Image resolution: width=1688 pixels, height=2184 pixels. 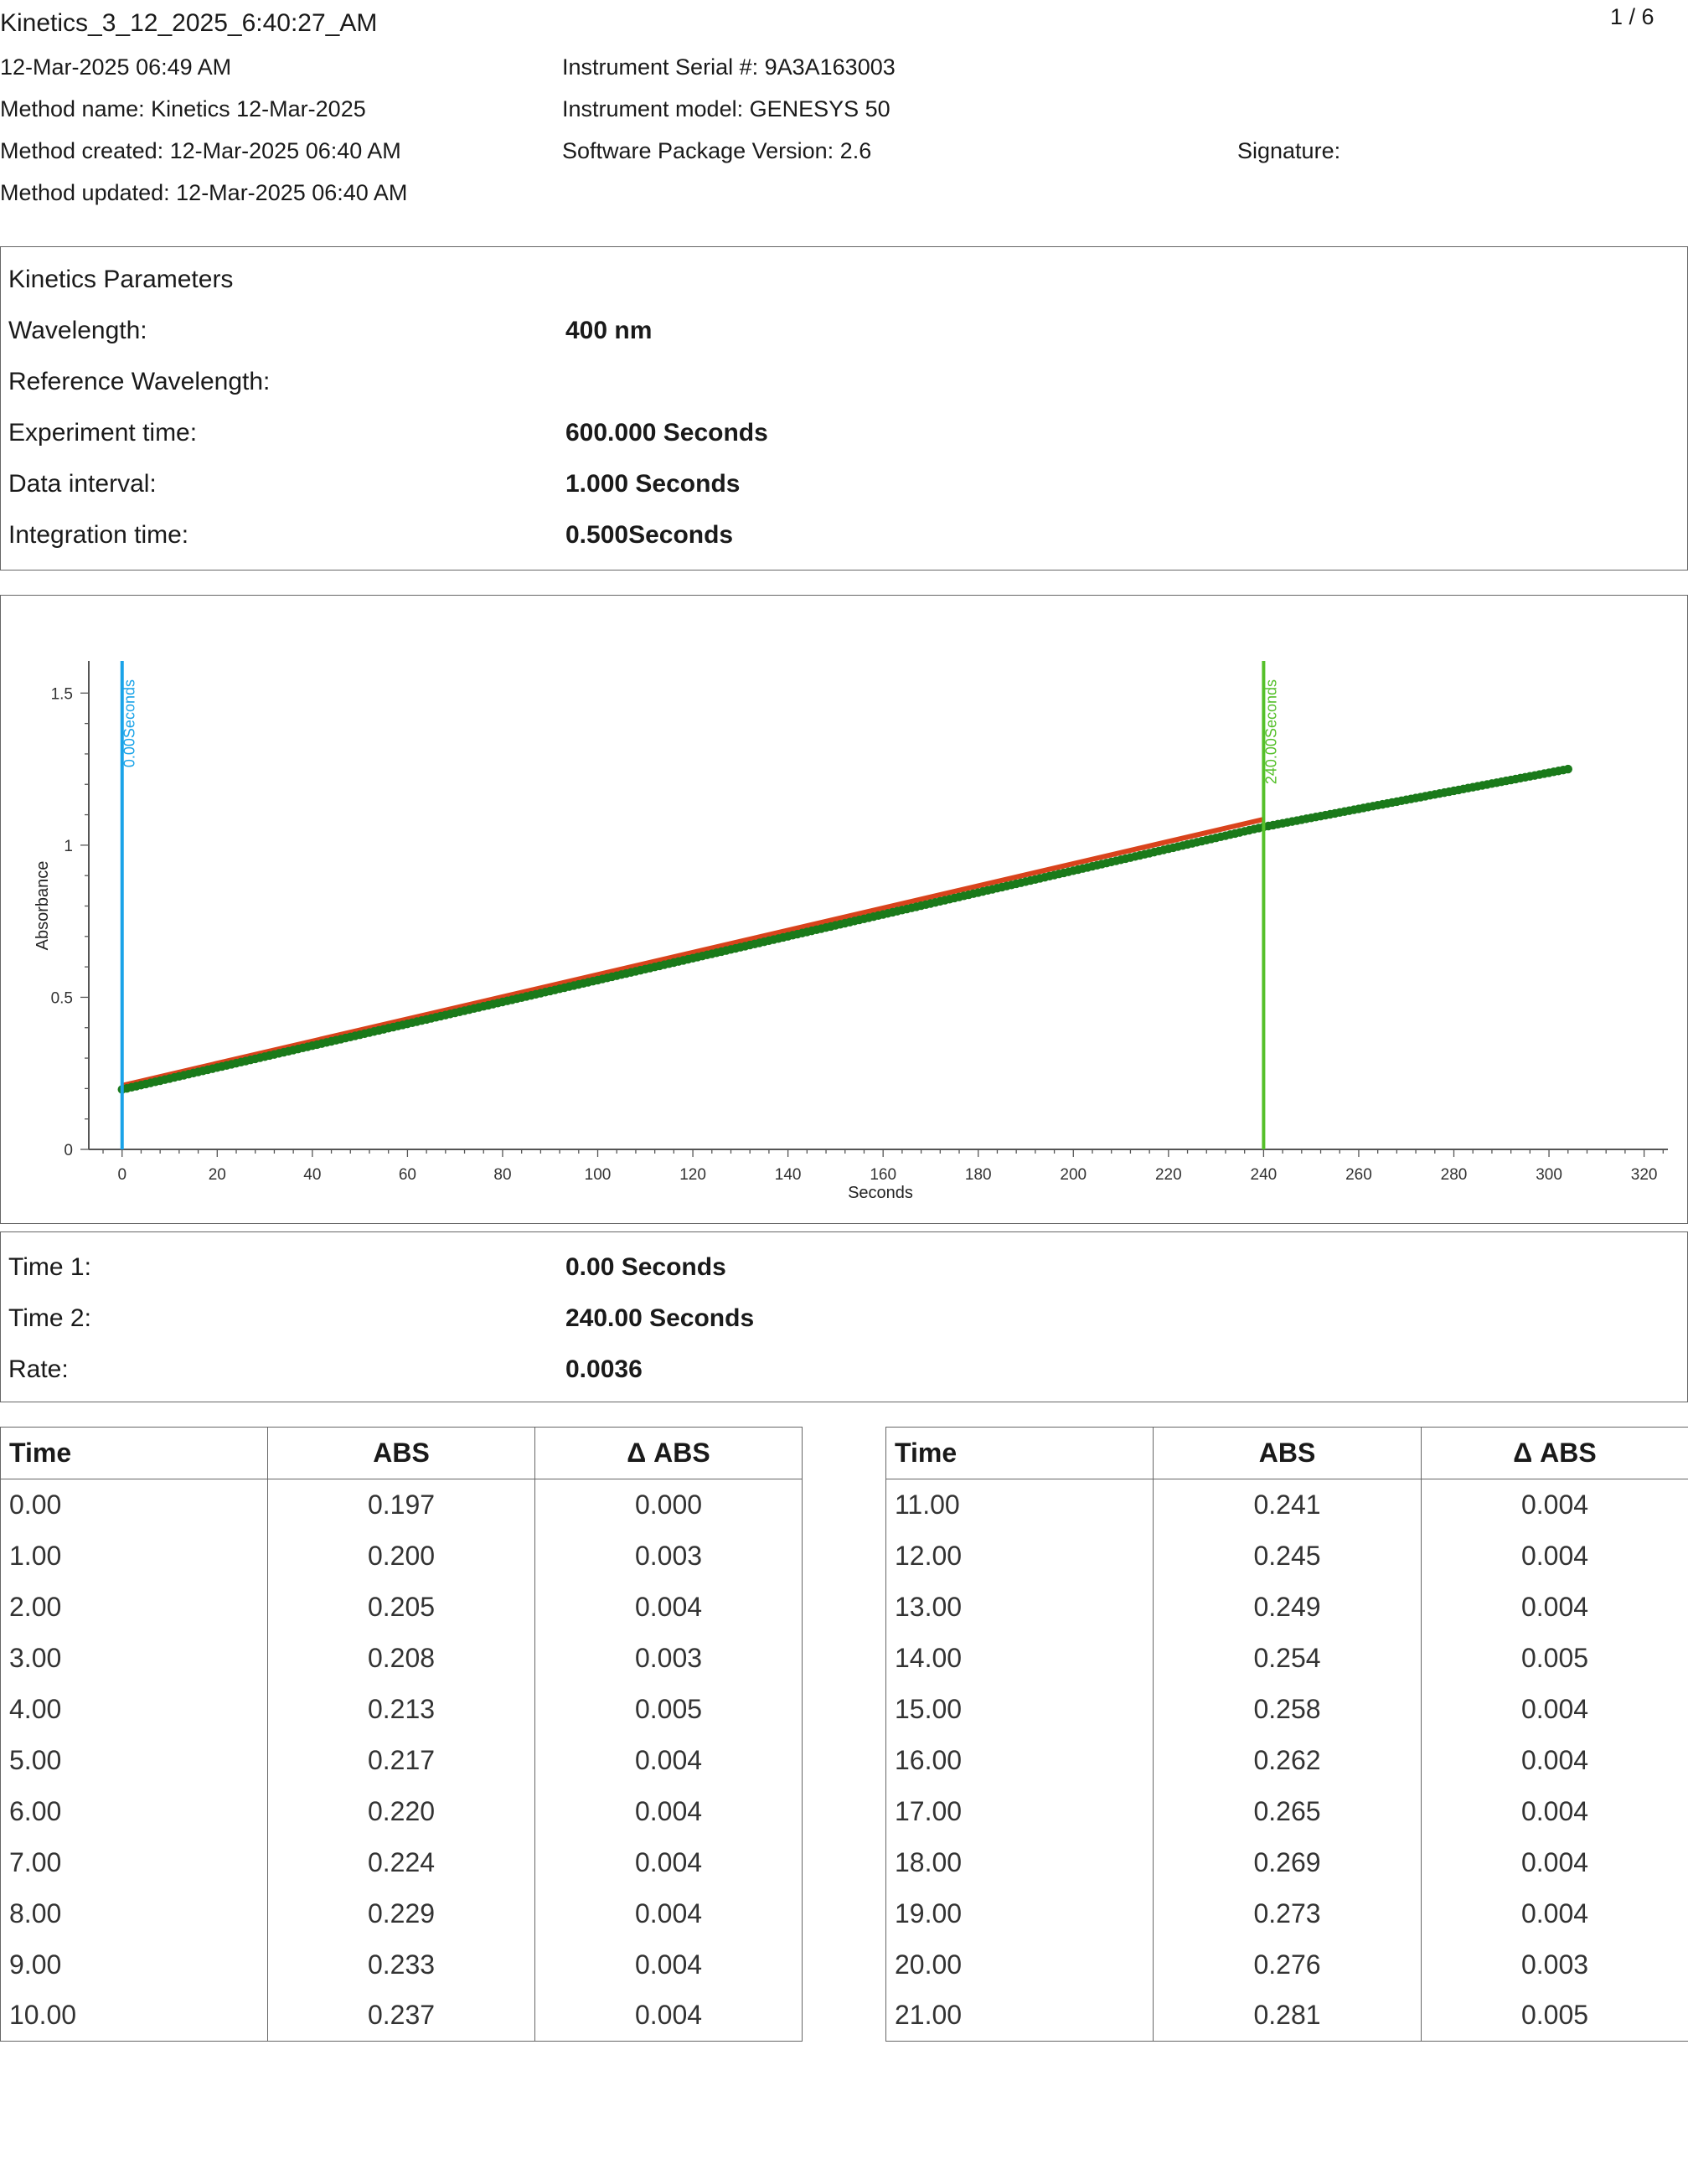 What do you see at coordinates (1019, 1913) in the screenshot?
I see `cell-time: 19.00` at bounding box center [1019, 1913].